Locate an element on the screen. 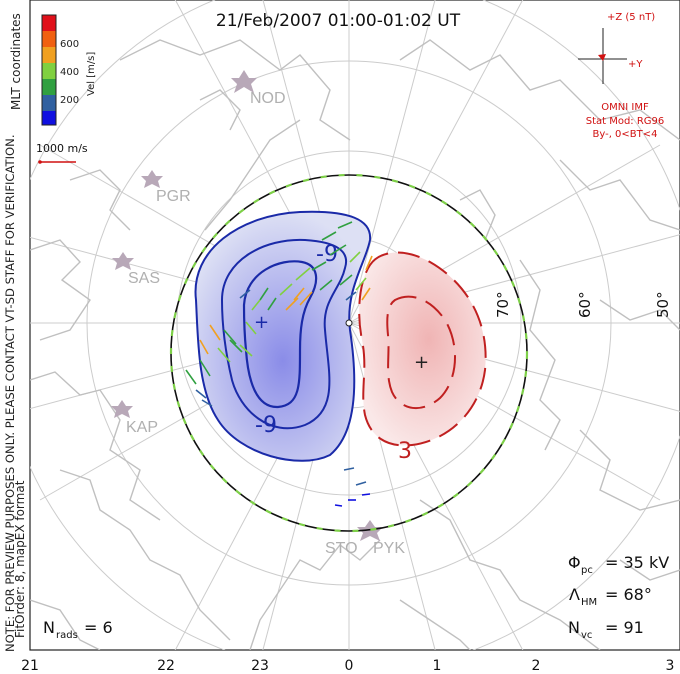 The height and width of the screenshot is (674, 680). positive-contour-inner is located at coordinates (421, 352).